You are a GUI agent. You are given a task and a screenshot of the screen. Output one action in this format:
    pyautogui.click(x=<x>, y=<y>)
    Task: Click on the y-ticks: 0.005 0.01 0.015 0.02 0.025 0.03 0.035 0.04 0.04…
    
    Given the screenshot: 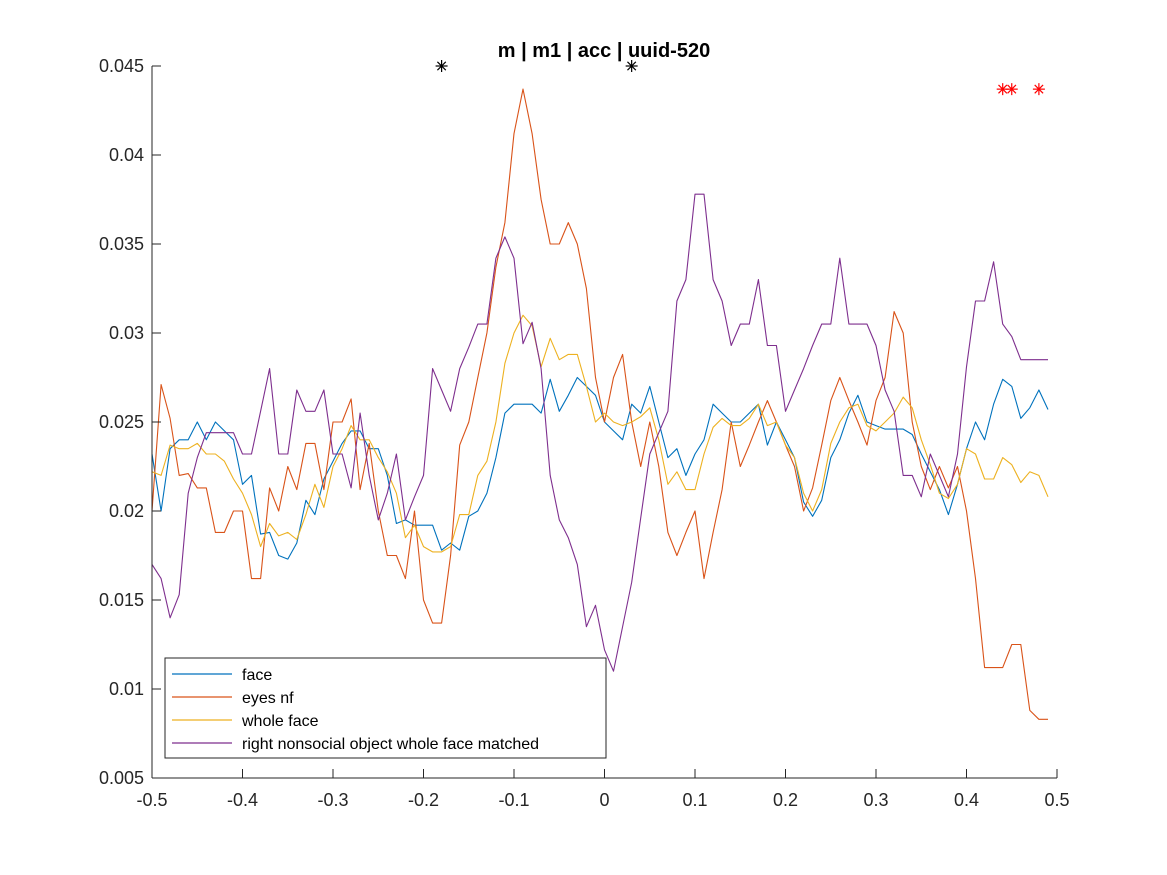 What is the action you would take?
    pyautogui.click(x=130, y=422)
    